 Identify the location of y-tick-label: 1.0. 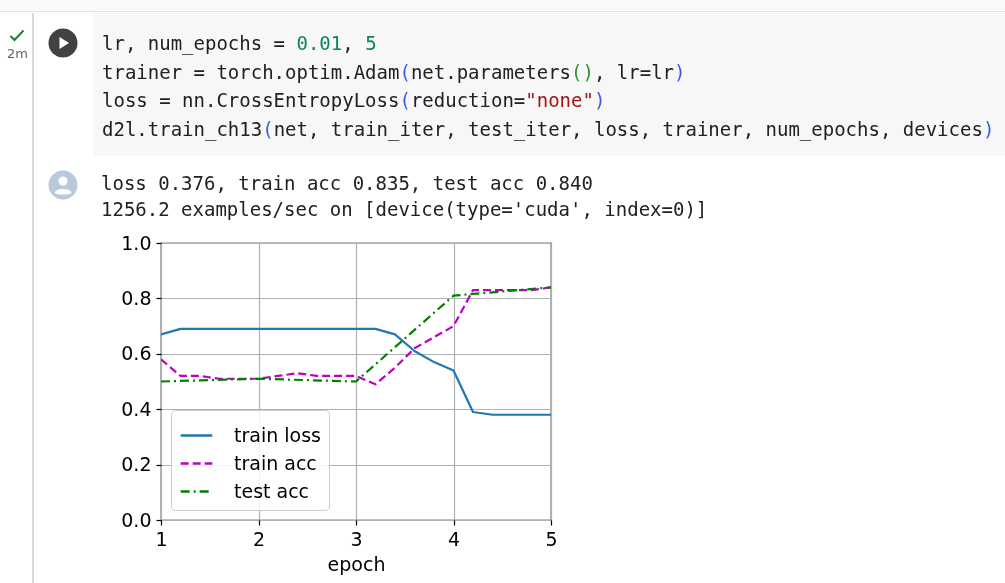
(136, 242).